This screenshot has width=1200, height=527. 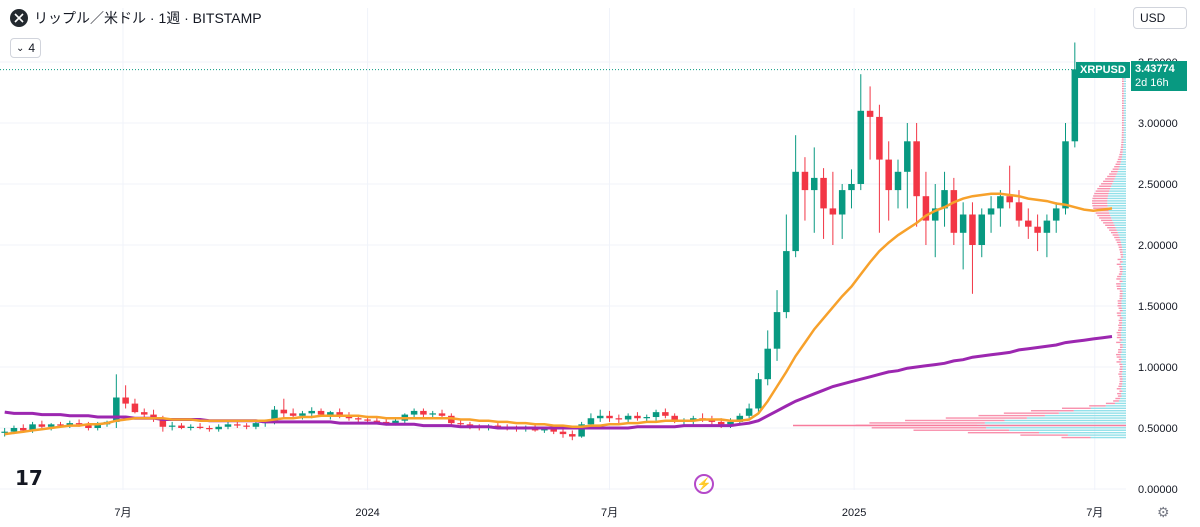 I want to click on indicators-toggle: ⌄ 4, so click(x=25, y=48).